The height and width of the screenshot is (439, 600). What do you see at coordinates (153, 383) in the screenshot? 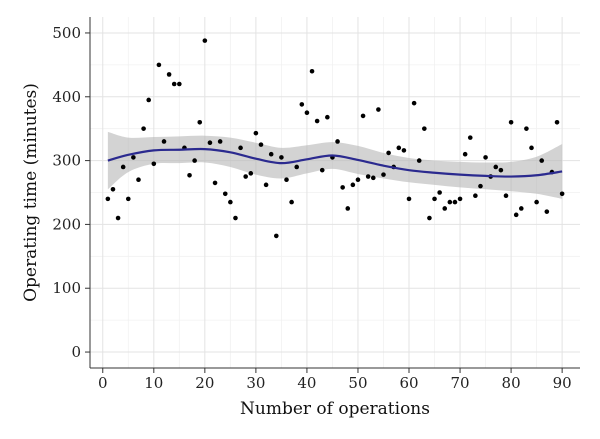
I see `x-tick-label: 10` at bounding box center [153, 383].